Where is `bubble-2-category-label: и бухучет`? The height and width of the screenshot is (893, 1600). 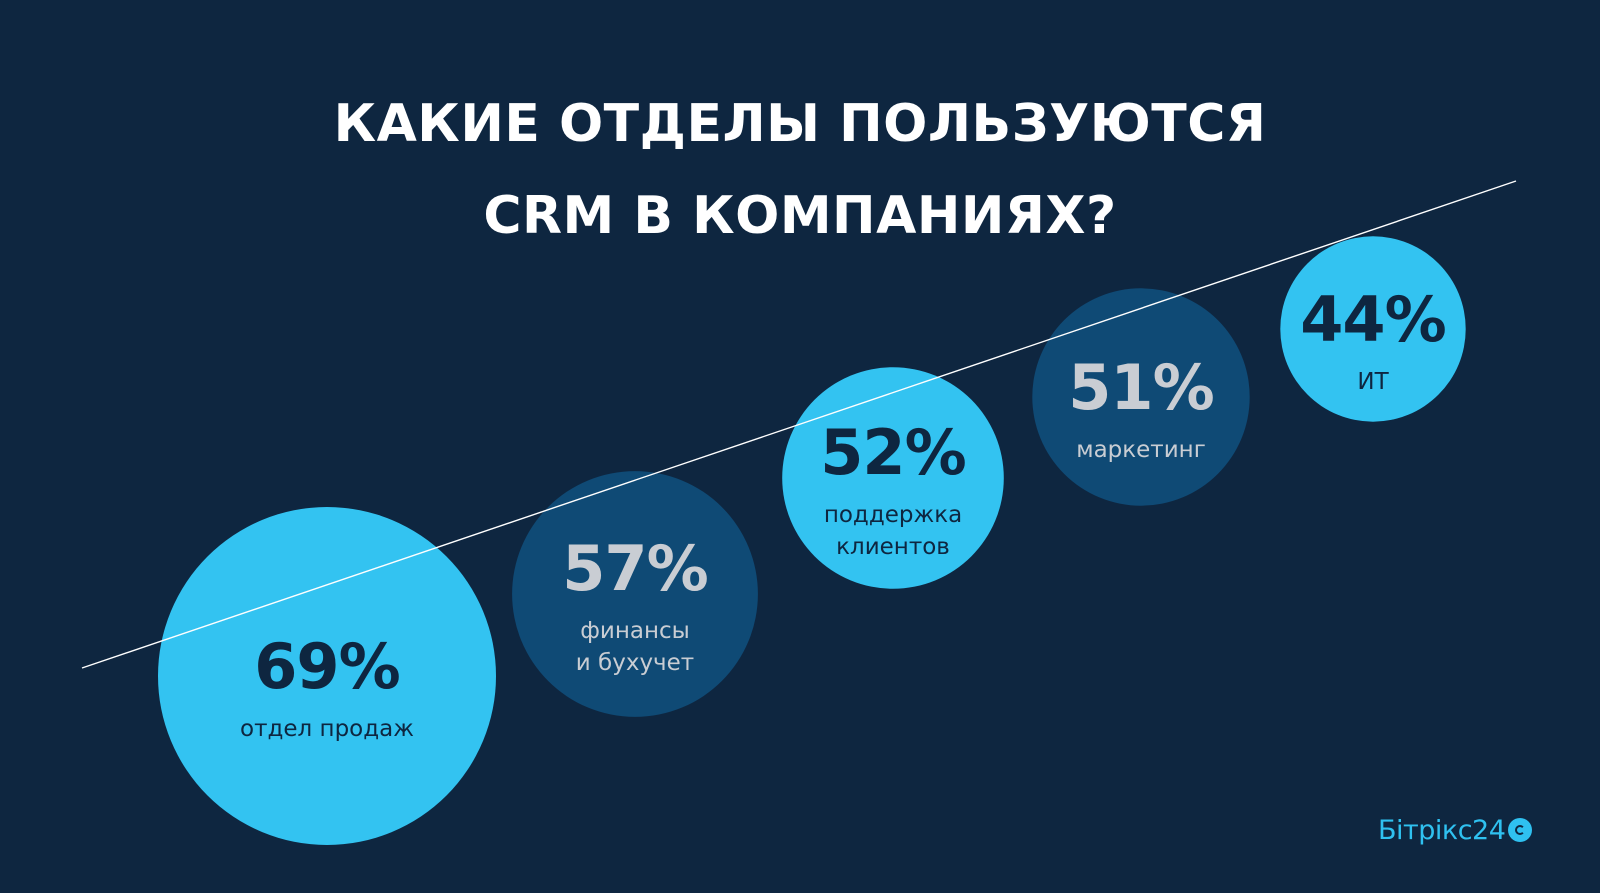 bubble-2-category-label: и бухучет is located at coordinates (635, 663).